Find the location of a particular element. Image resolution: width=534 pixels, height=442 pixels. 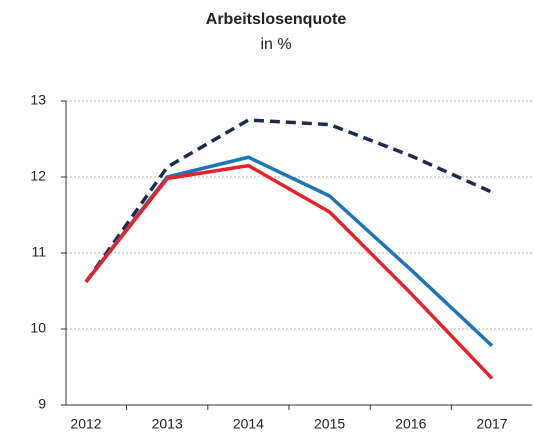

chart-subtitle: in % is located at coordinates (275, 44).